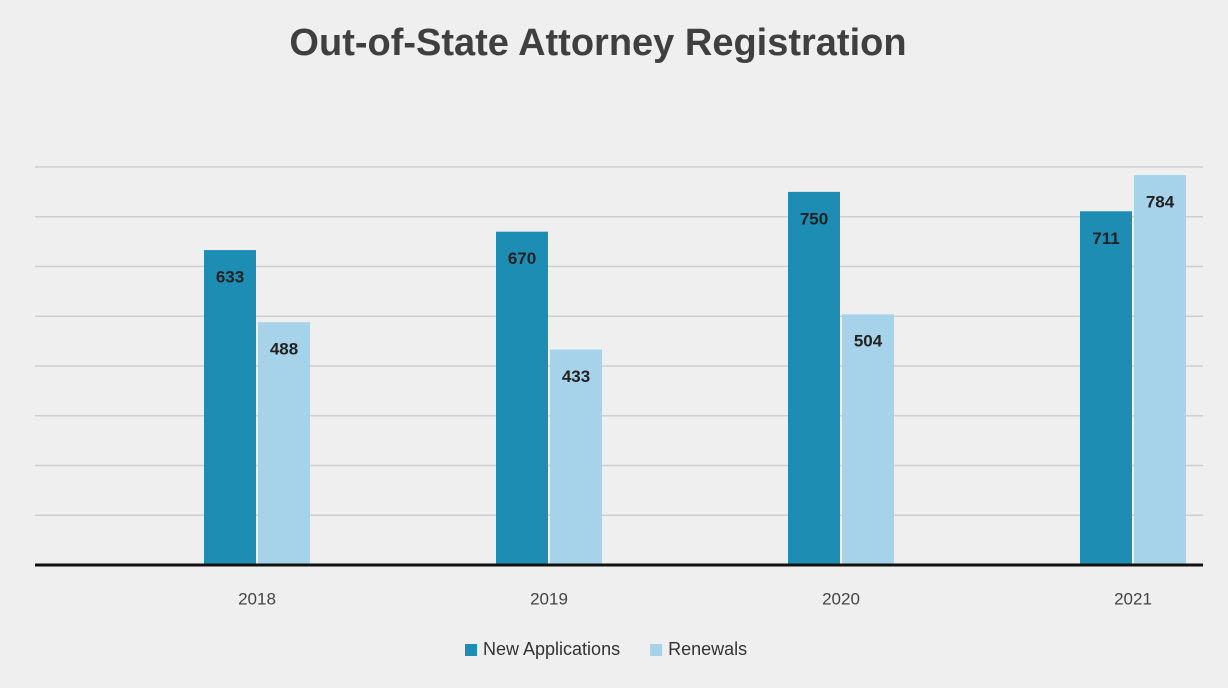 The height and width of the screenshot is (688, 1228). I want to click on data-label: 750, so click(814, 218).